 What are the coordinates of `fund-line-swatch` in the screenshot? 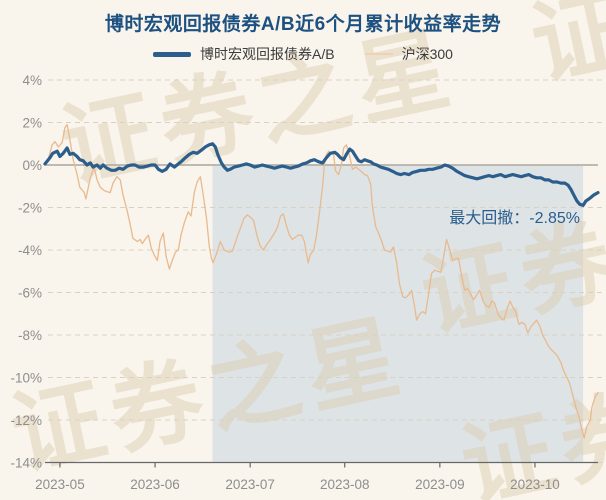 It's located at (172, 54).